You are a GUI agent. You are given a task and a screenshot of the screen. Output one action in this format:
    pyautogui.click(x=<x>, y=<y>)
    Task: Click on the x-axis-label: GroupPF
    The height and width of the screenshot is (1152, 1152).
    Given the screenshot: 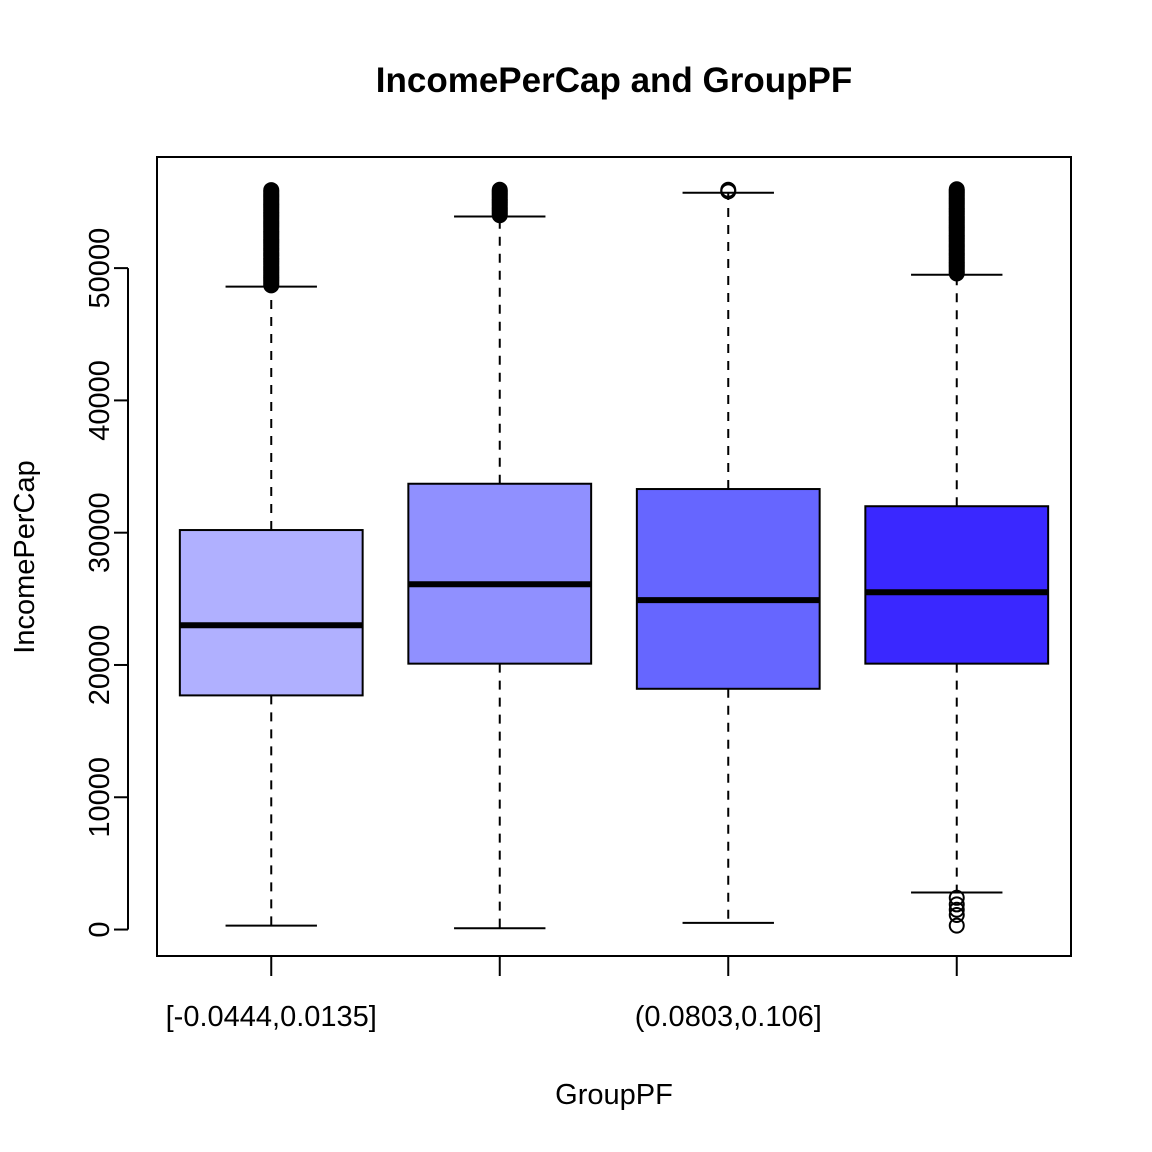 What is the action you would take?
    pyautogui.click(x=614, y=1095)
    